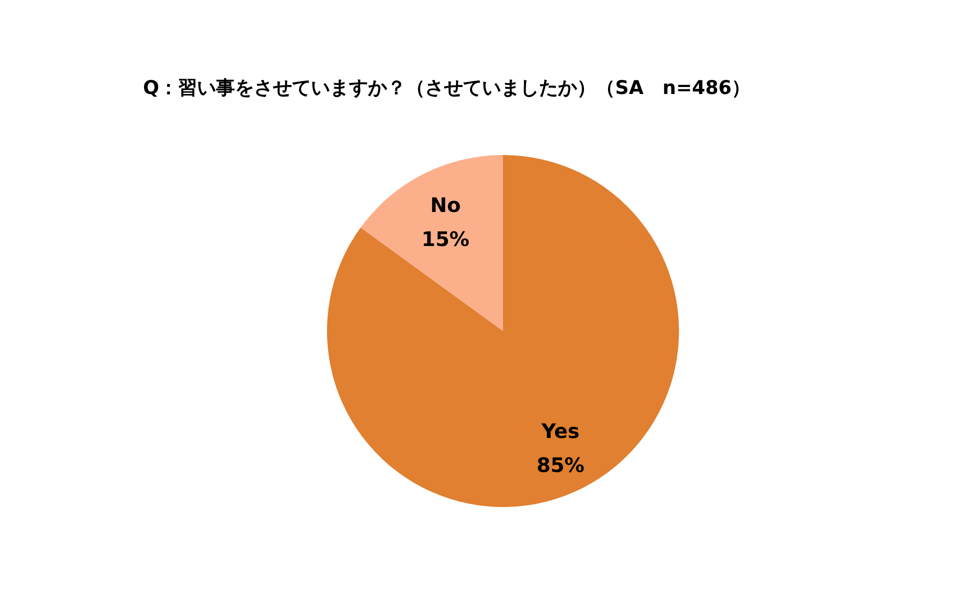 The height and width of the screenshot is (598, 971). What do you see at coordinates (445, 205) in the screenshot?
I see `slice-label: No` at bounding box center [445, 205].